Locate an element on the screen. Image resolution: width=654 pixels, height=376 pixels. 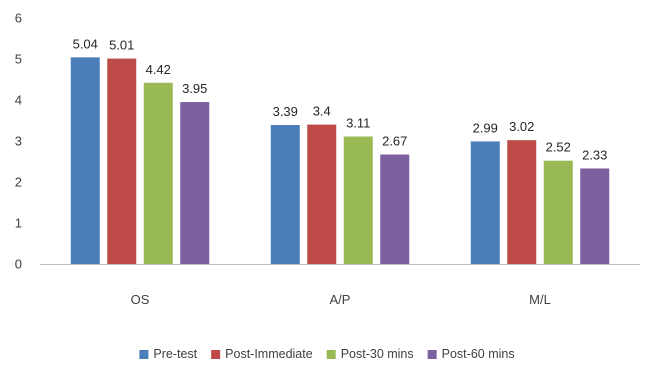
bar-post-immediate-m-l is located at coordinates (522, 202).